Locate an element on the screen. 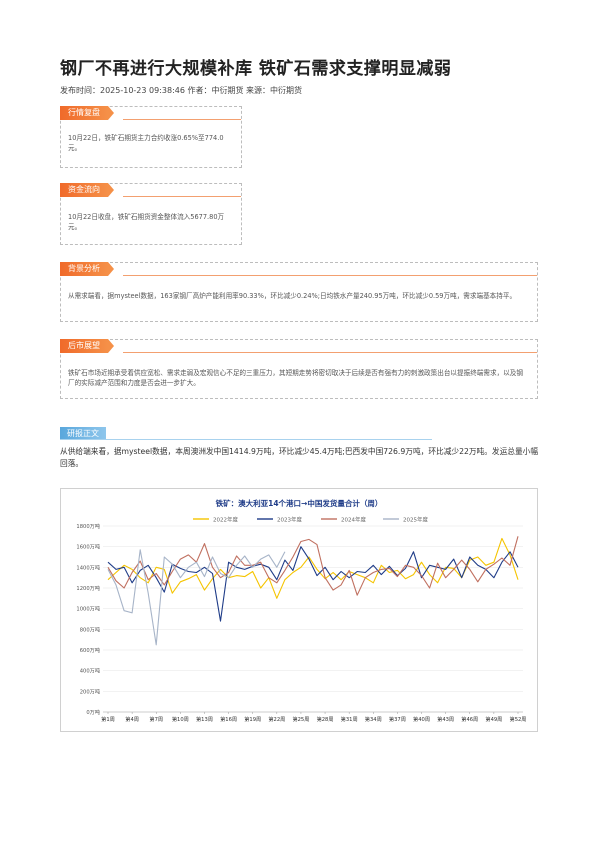 The width and height of the screenshot is (595, 842). report-divider is located at coordinates (246, 439).